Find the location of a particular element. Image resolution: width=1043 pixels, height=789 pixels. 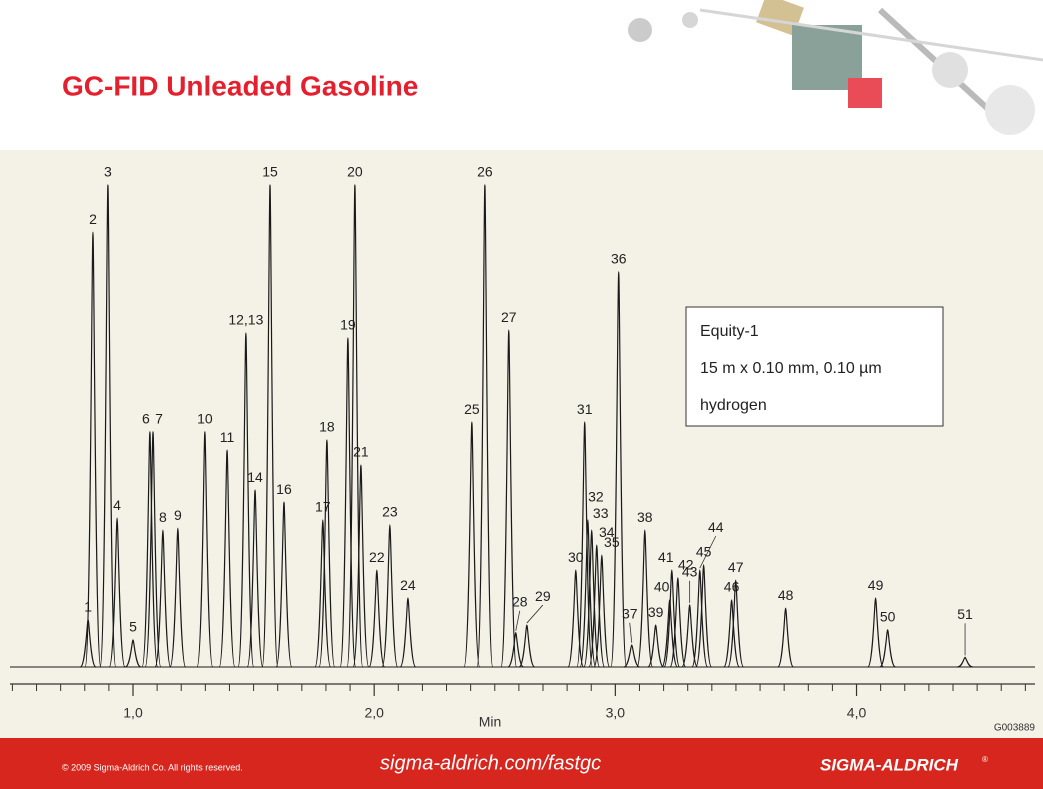

peak-label: 12,13 is located at coordinates (245, 320).